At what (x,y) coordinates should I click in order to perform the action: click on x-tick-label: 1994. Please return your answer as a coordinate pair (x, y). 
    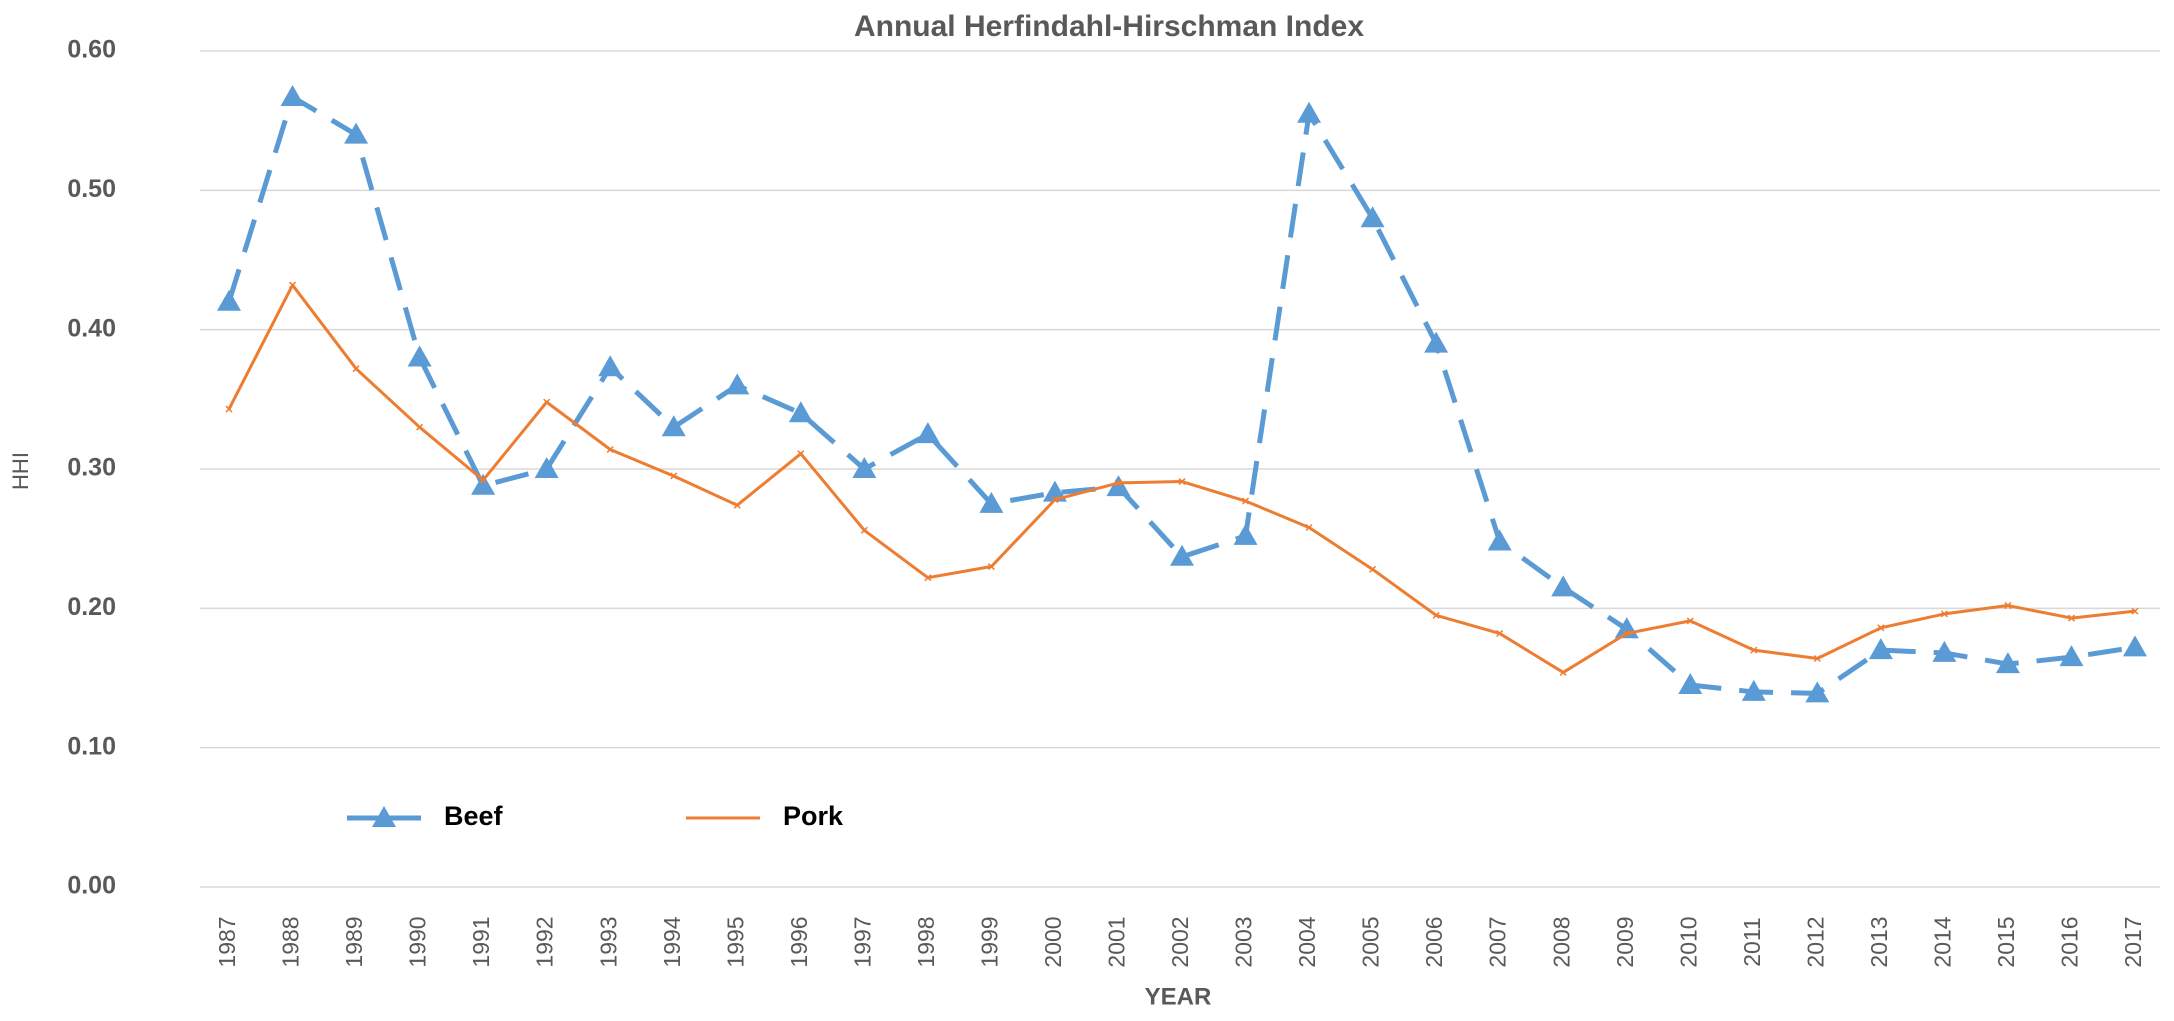
    Looking at the image, I should click on (672, 941).